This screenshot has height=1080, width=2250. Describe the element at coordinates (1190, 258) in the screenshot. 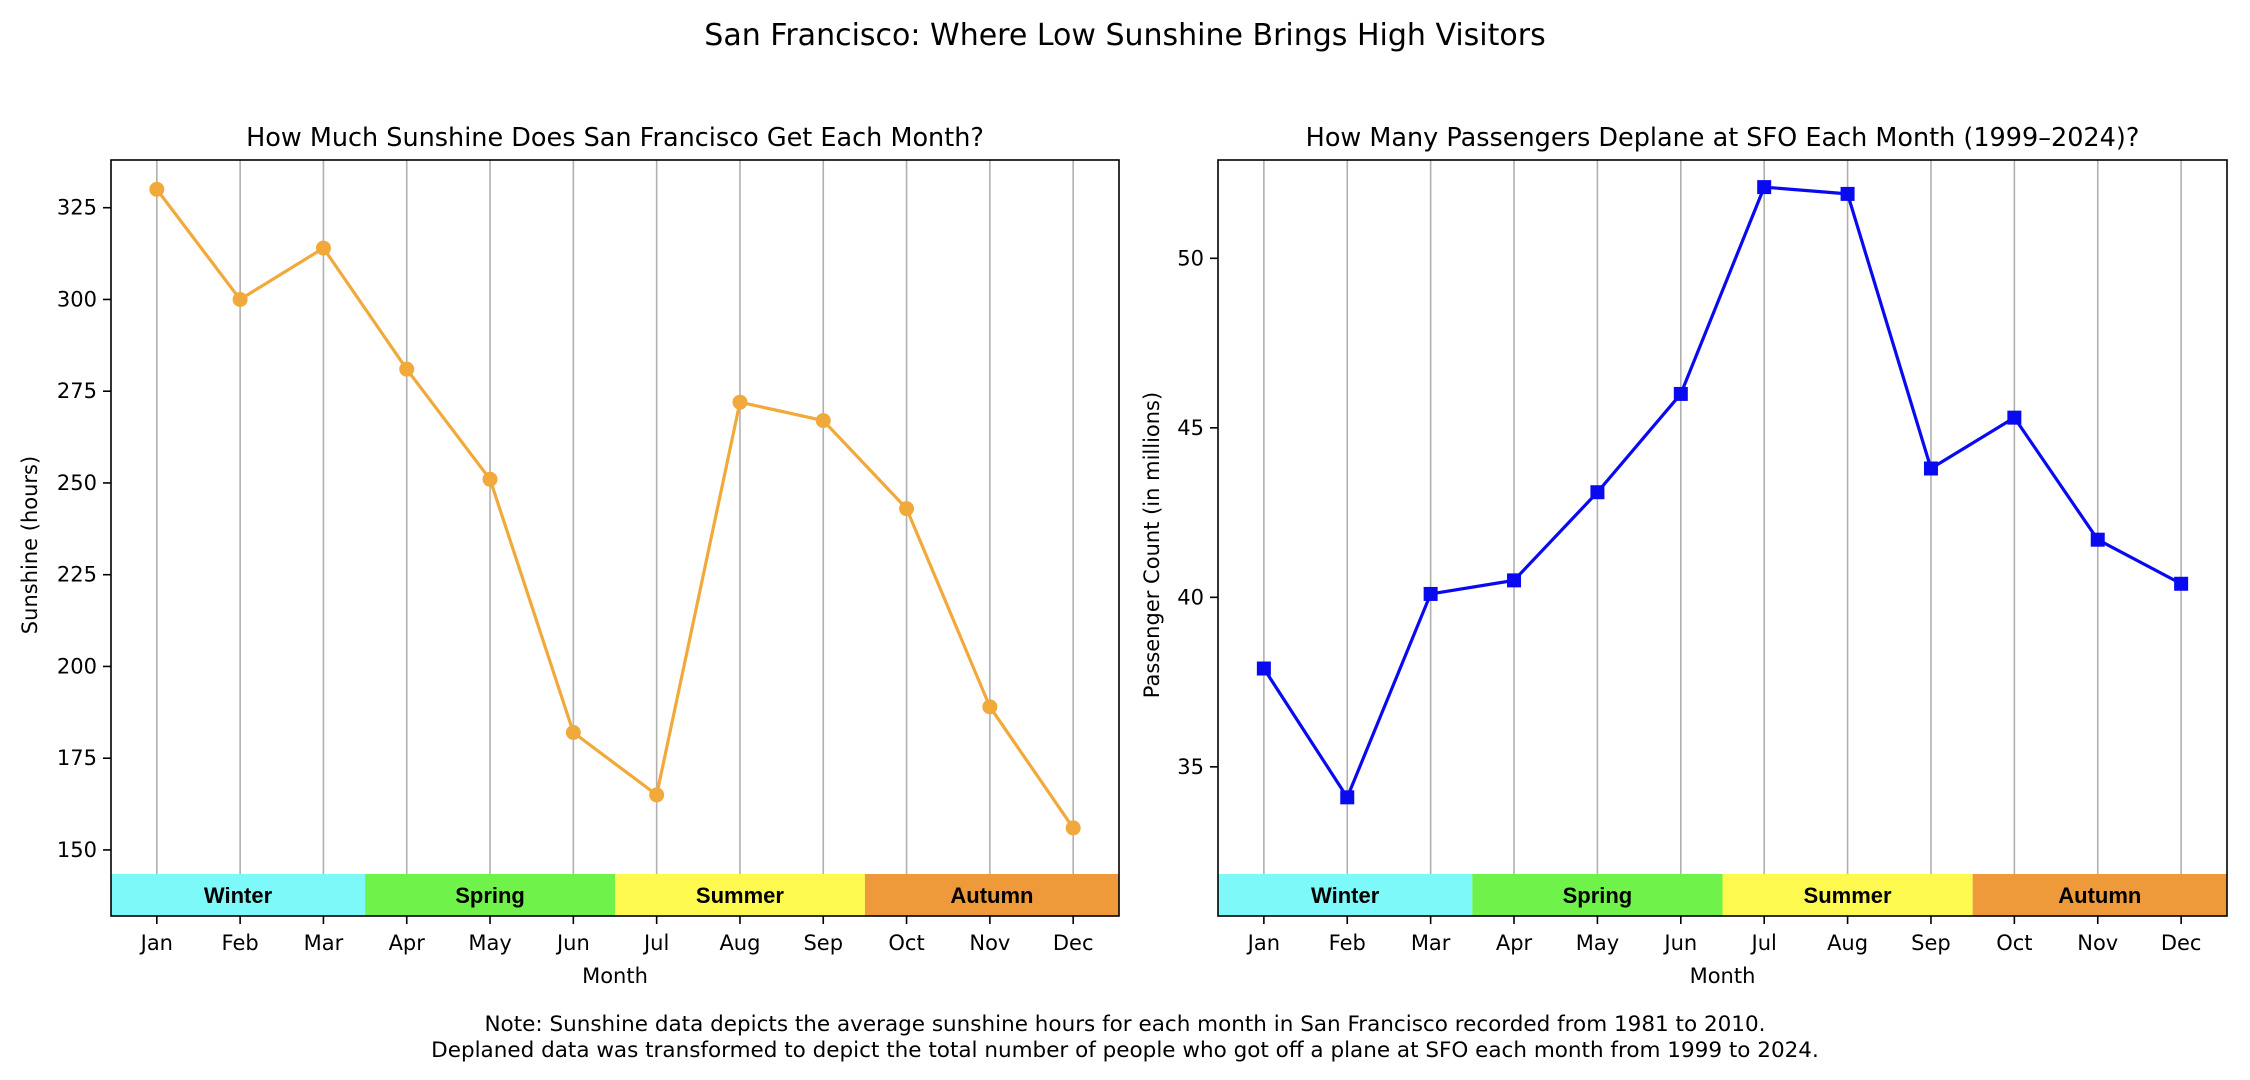

I see `y-tick-label: 50` at that location.